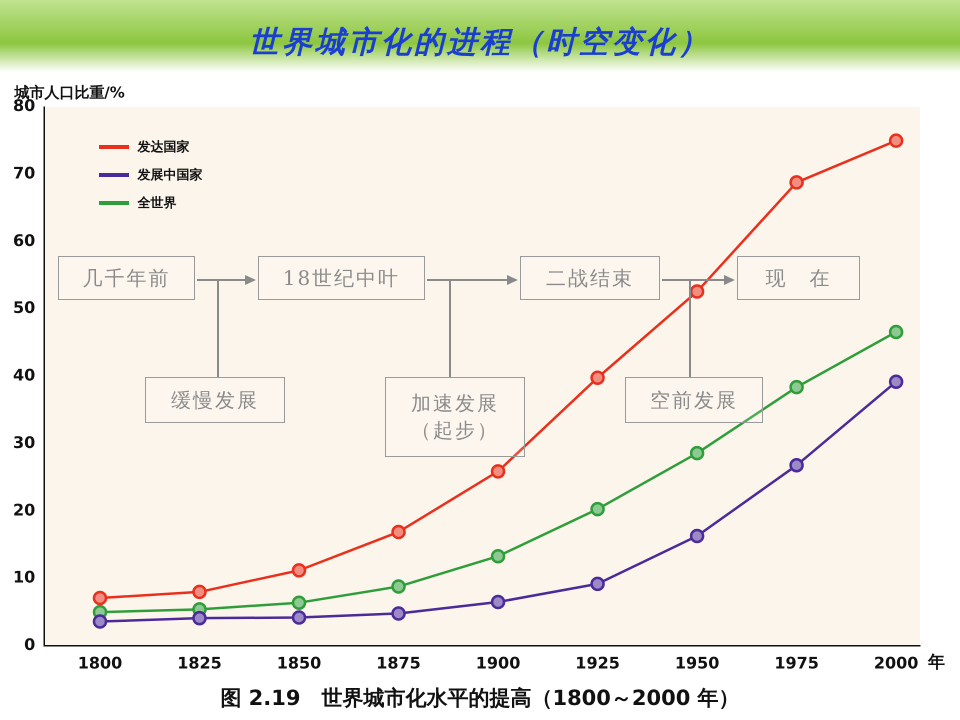  I want to click on x-tick-label: 1800, so click(100, 663).